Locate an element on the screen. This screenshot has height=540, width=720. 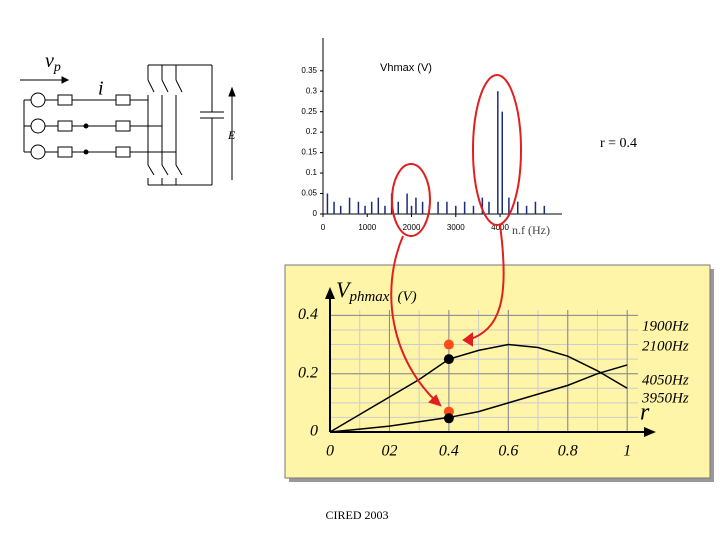
x-tick-label: 0.4 is located at coordinates (449, 451).